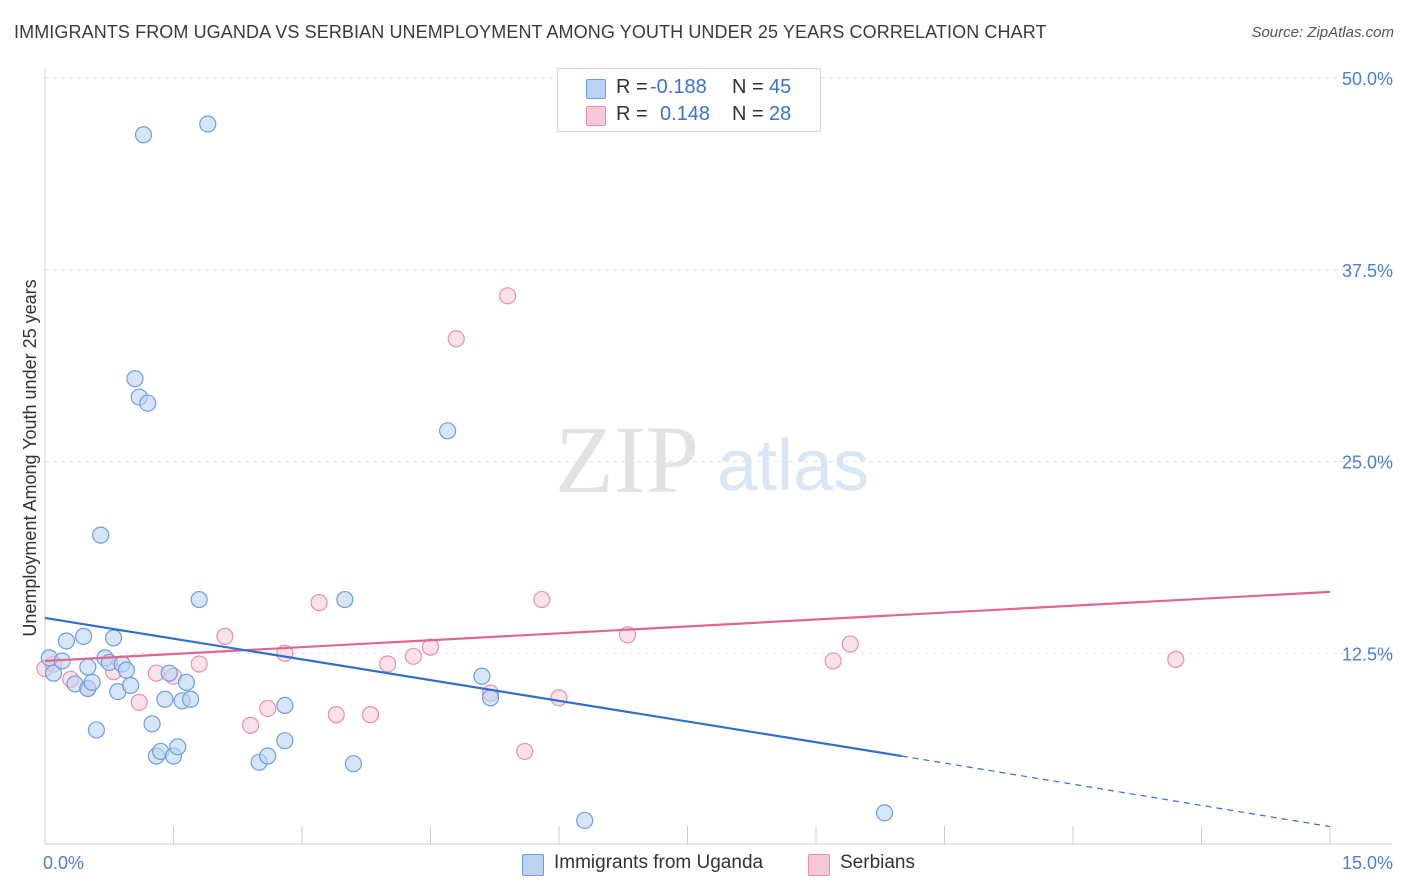  Describe the element at coordinates (659, 862) in the screenshot. I see `bottom-legend-uganda-label: Immigrants from Uganda` at that location.